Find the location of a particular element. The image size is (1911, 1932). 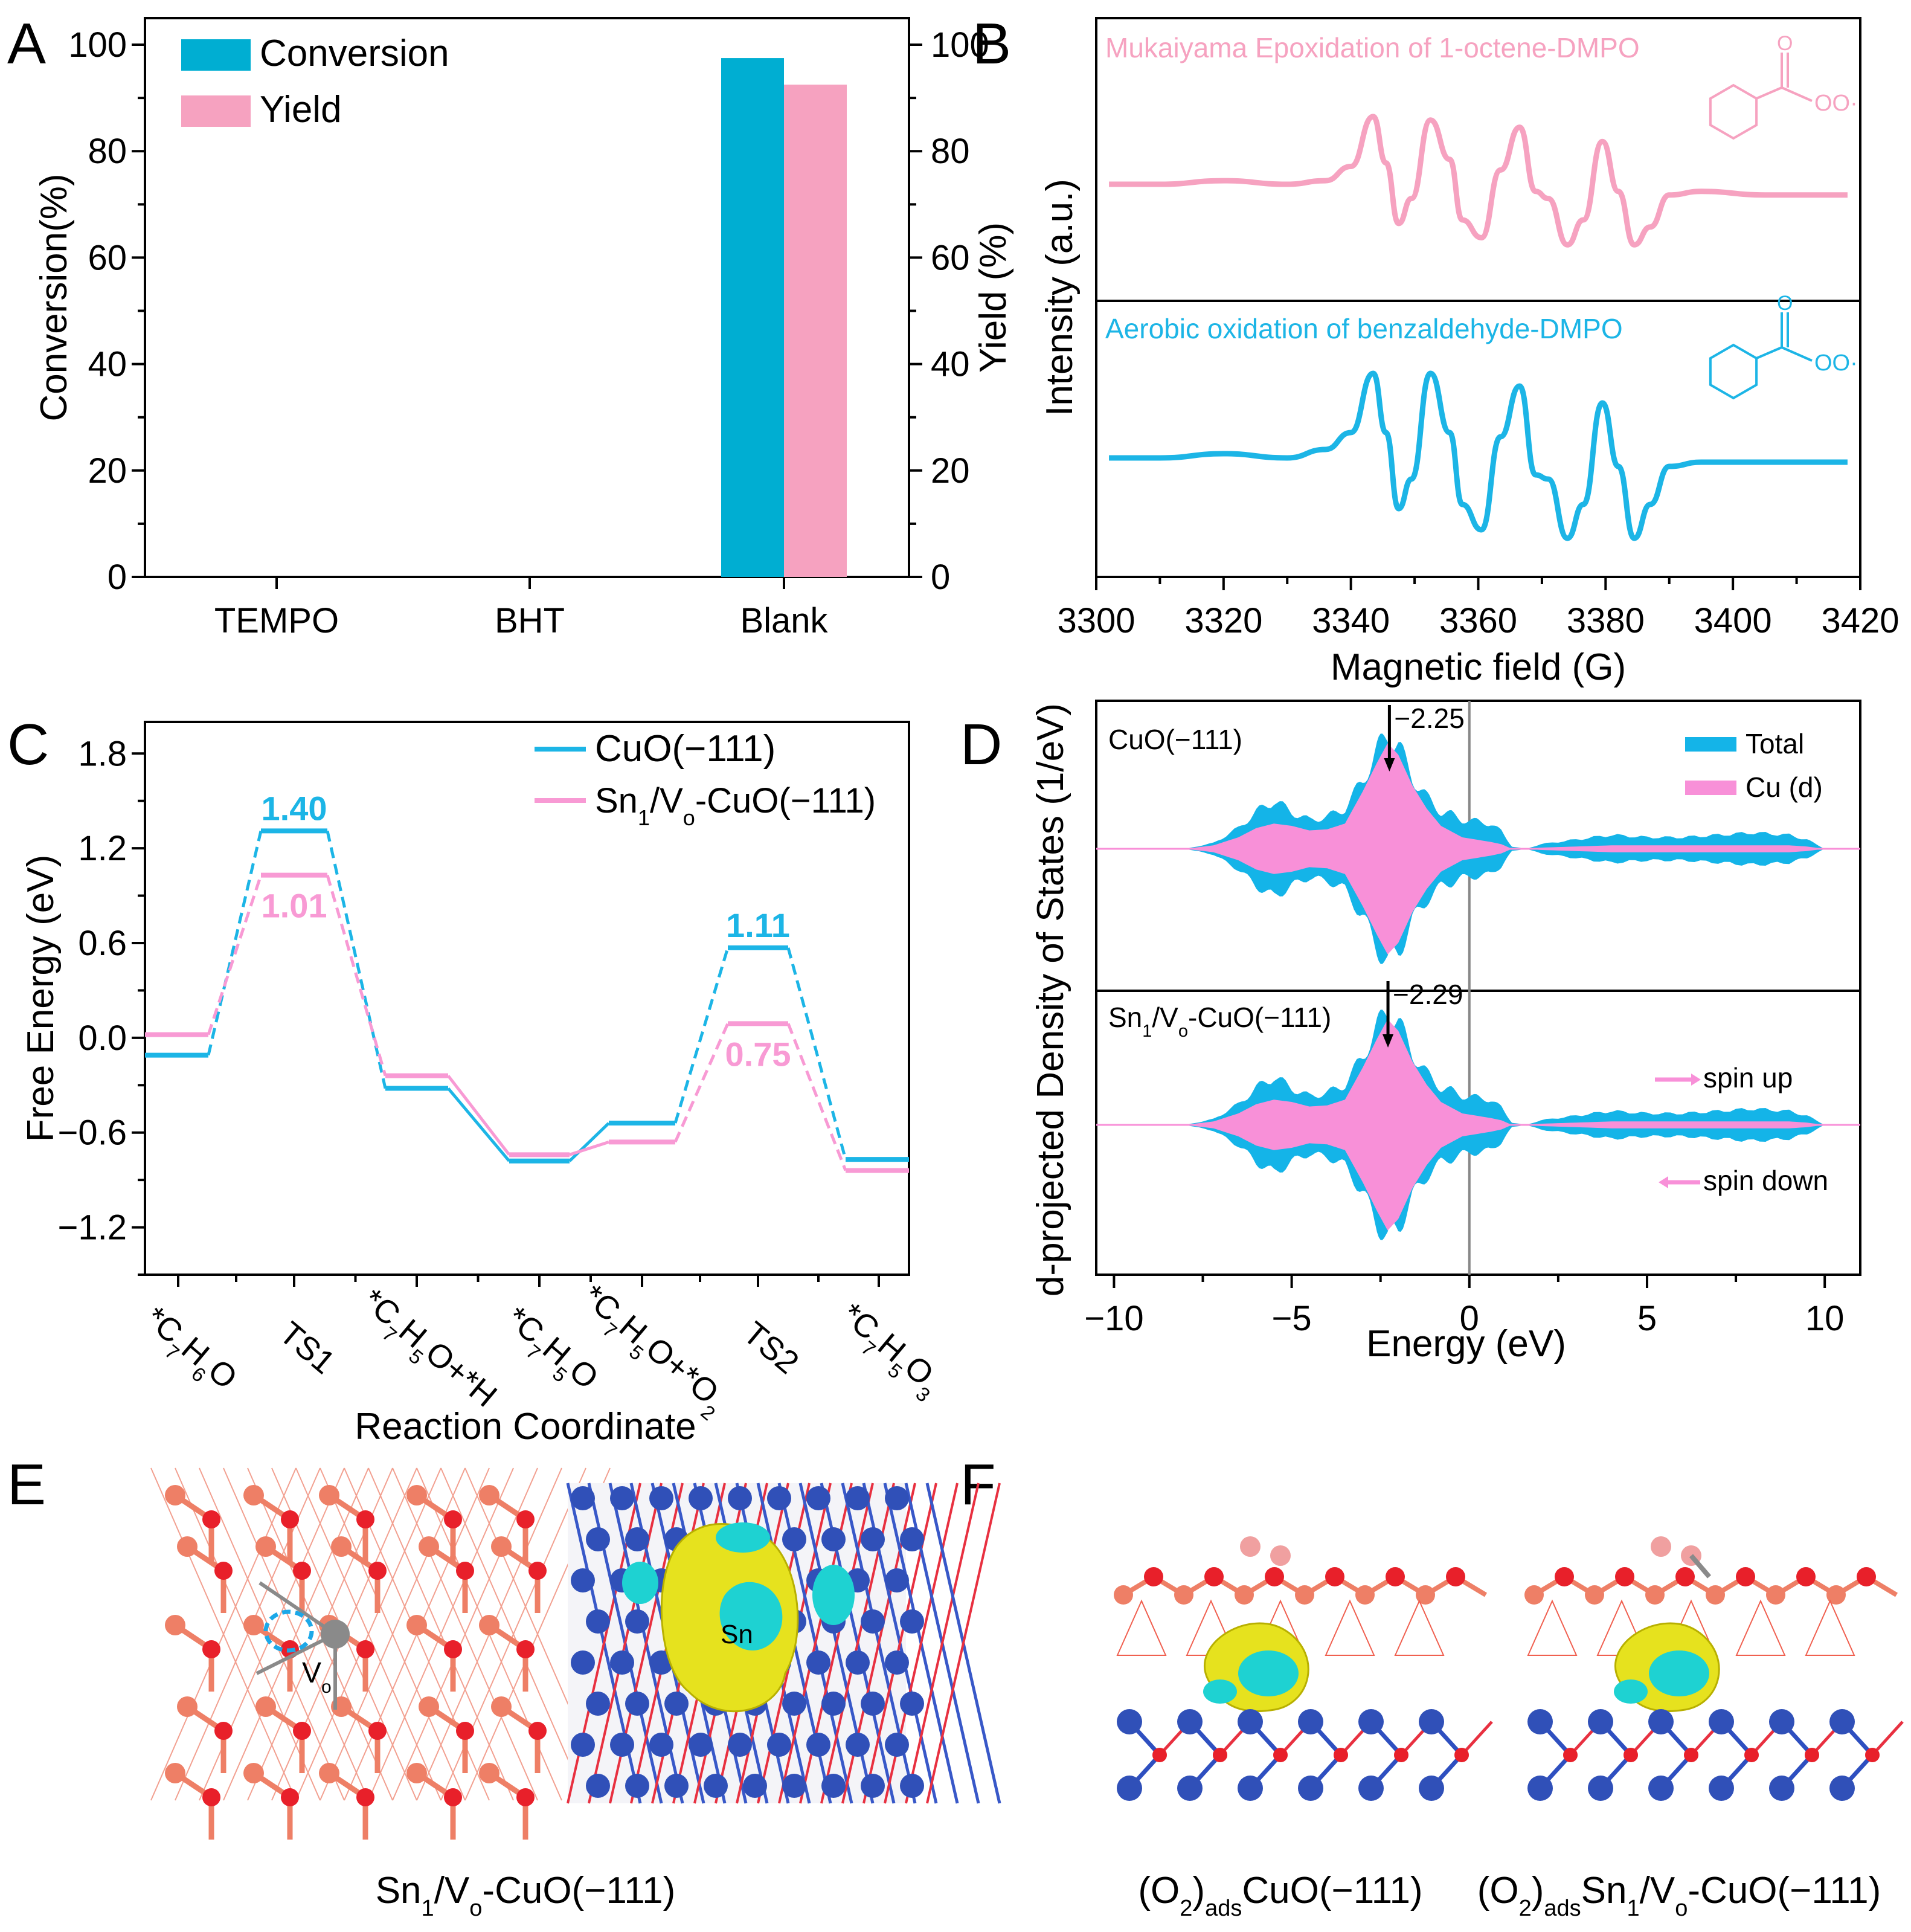

bar-yield is located at coordinates (815, 331).